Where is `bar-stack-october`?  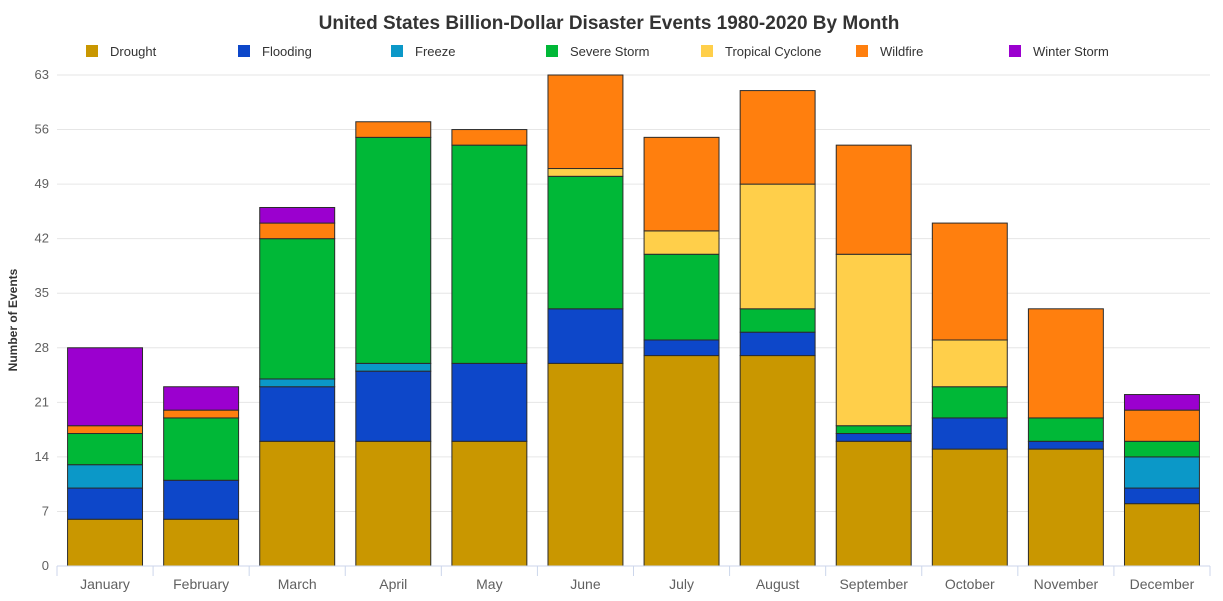
bar-stack-october is located at coordinates (969, 394).